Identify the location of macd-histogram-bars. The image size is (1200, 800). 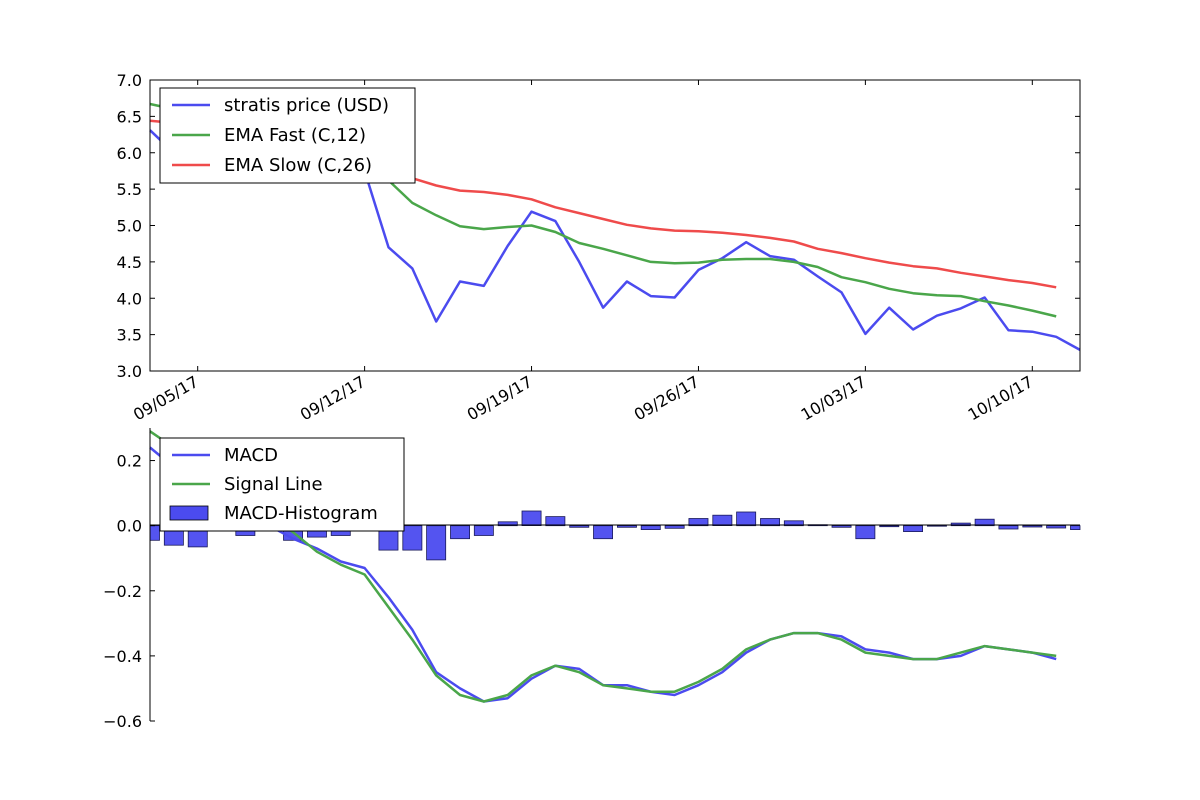
(615, 535).